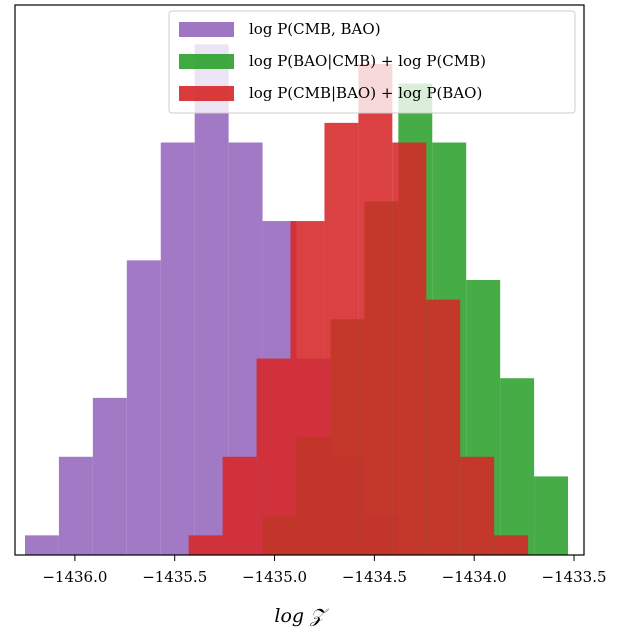  I want to click on x-tick-label: −1435.0, so click(274, 577).